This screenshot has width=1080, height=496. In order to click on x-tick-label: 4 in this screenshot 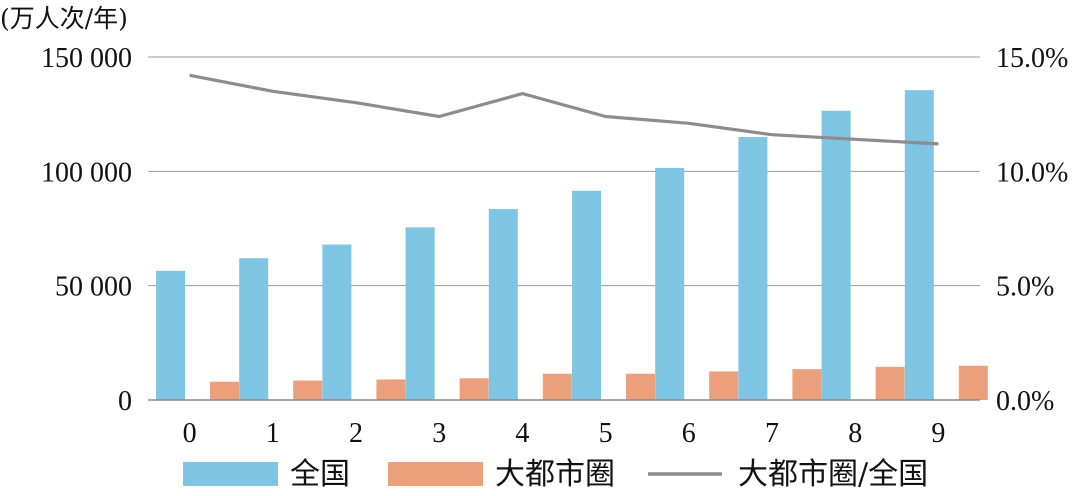, I will do `click(522, 433)`.